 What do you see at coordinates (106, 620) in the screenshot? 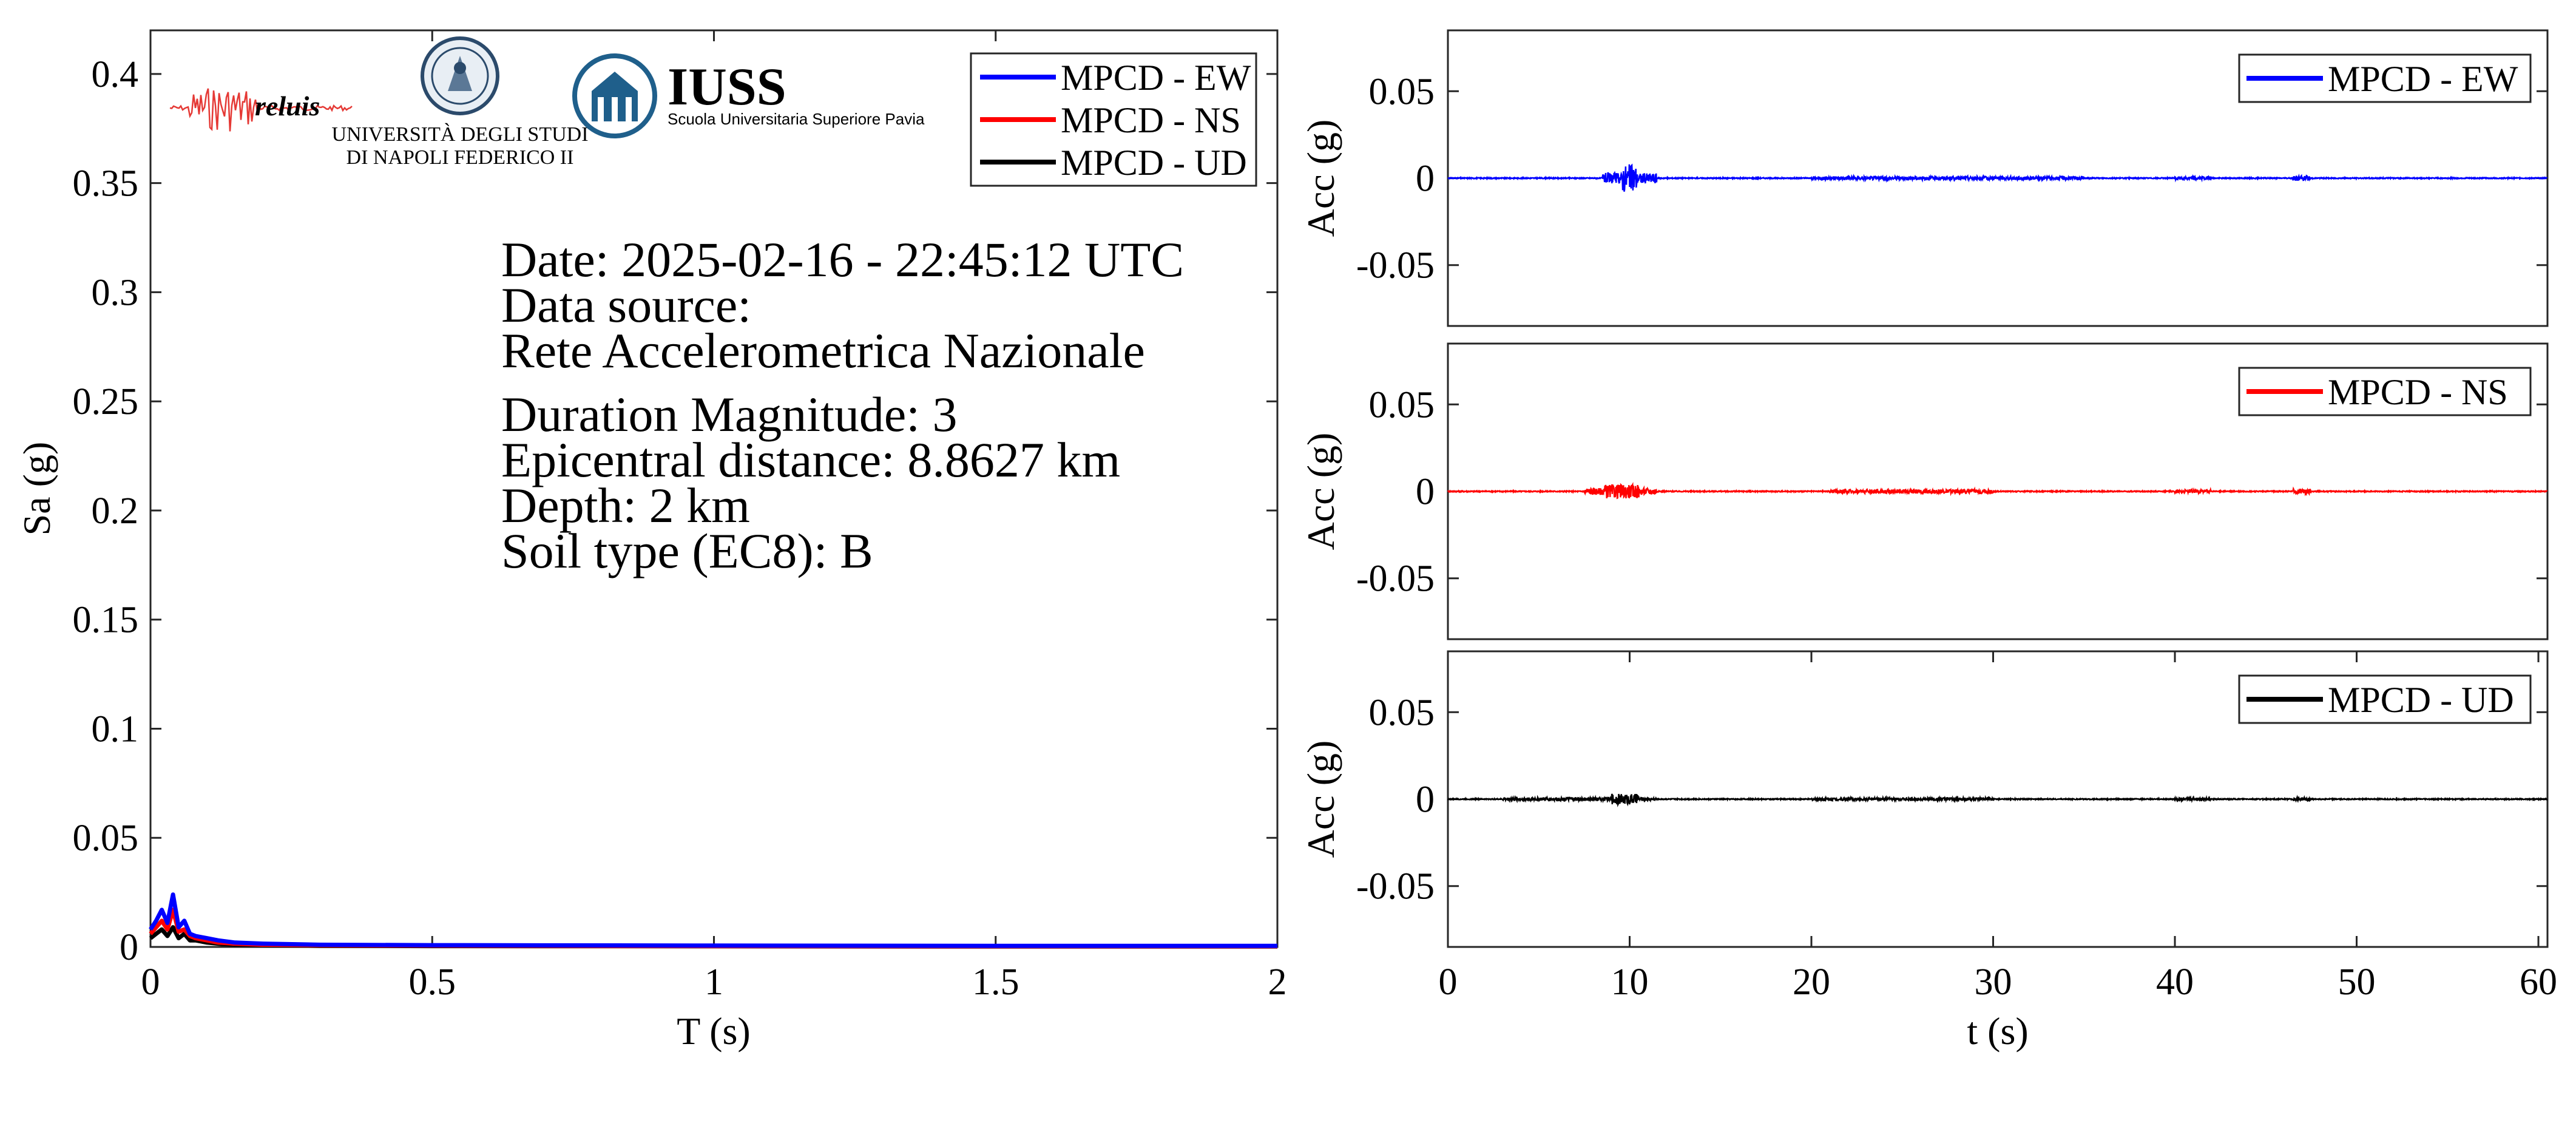
I see `spectrum-y-tick-label: 0.15` at bounding box center [106, 620].